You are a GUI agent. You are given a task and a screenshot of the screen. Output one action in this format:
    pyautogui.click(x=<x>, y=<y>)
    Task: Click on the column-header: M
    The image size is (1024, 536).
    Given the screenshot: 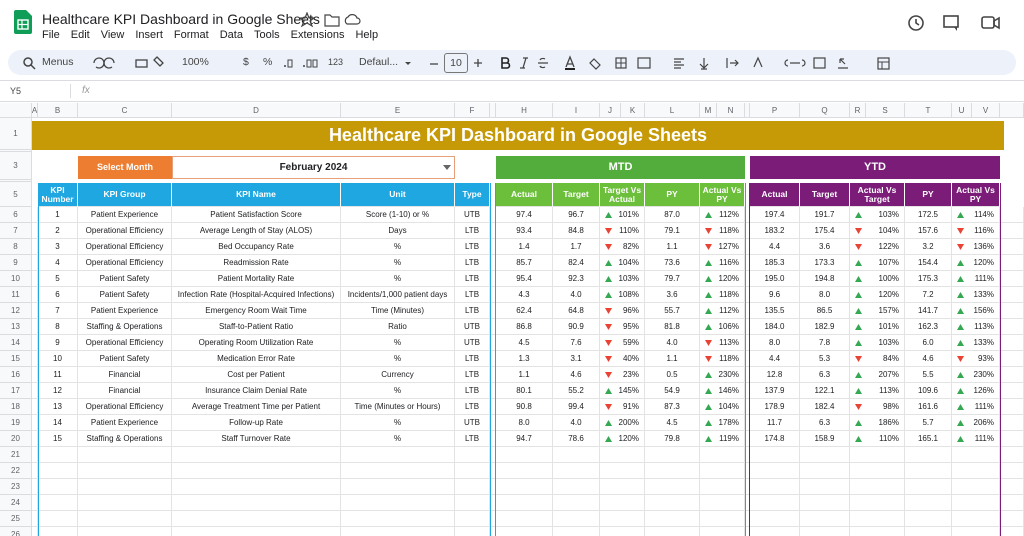 What is the action you would take?
    pyautogui.click(x=708, y=110)
    